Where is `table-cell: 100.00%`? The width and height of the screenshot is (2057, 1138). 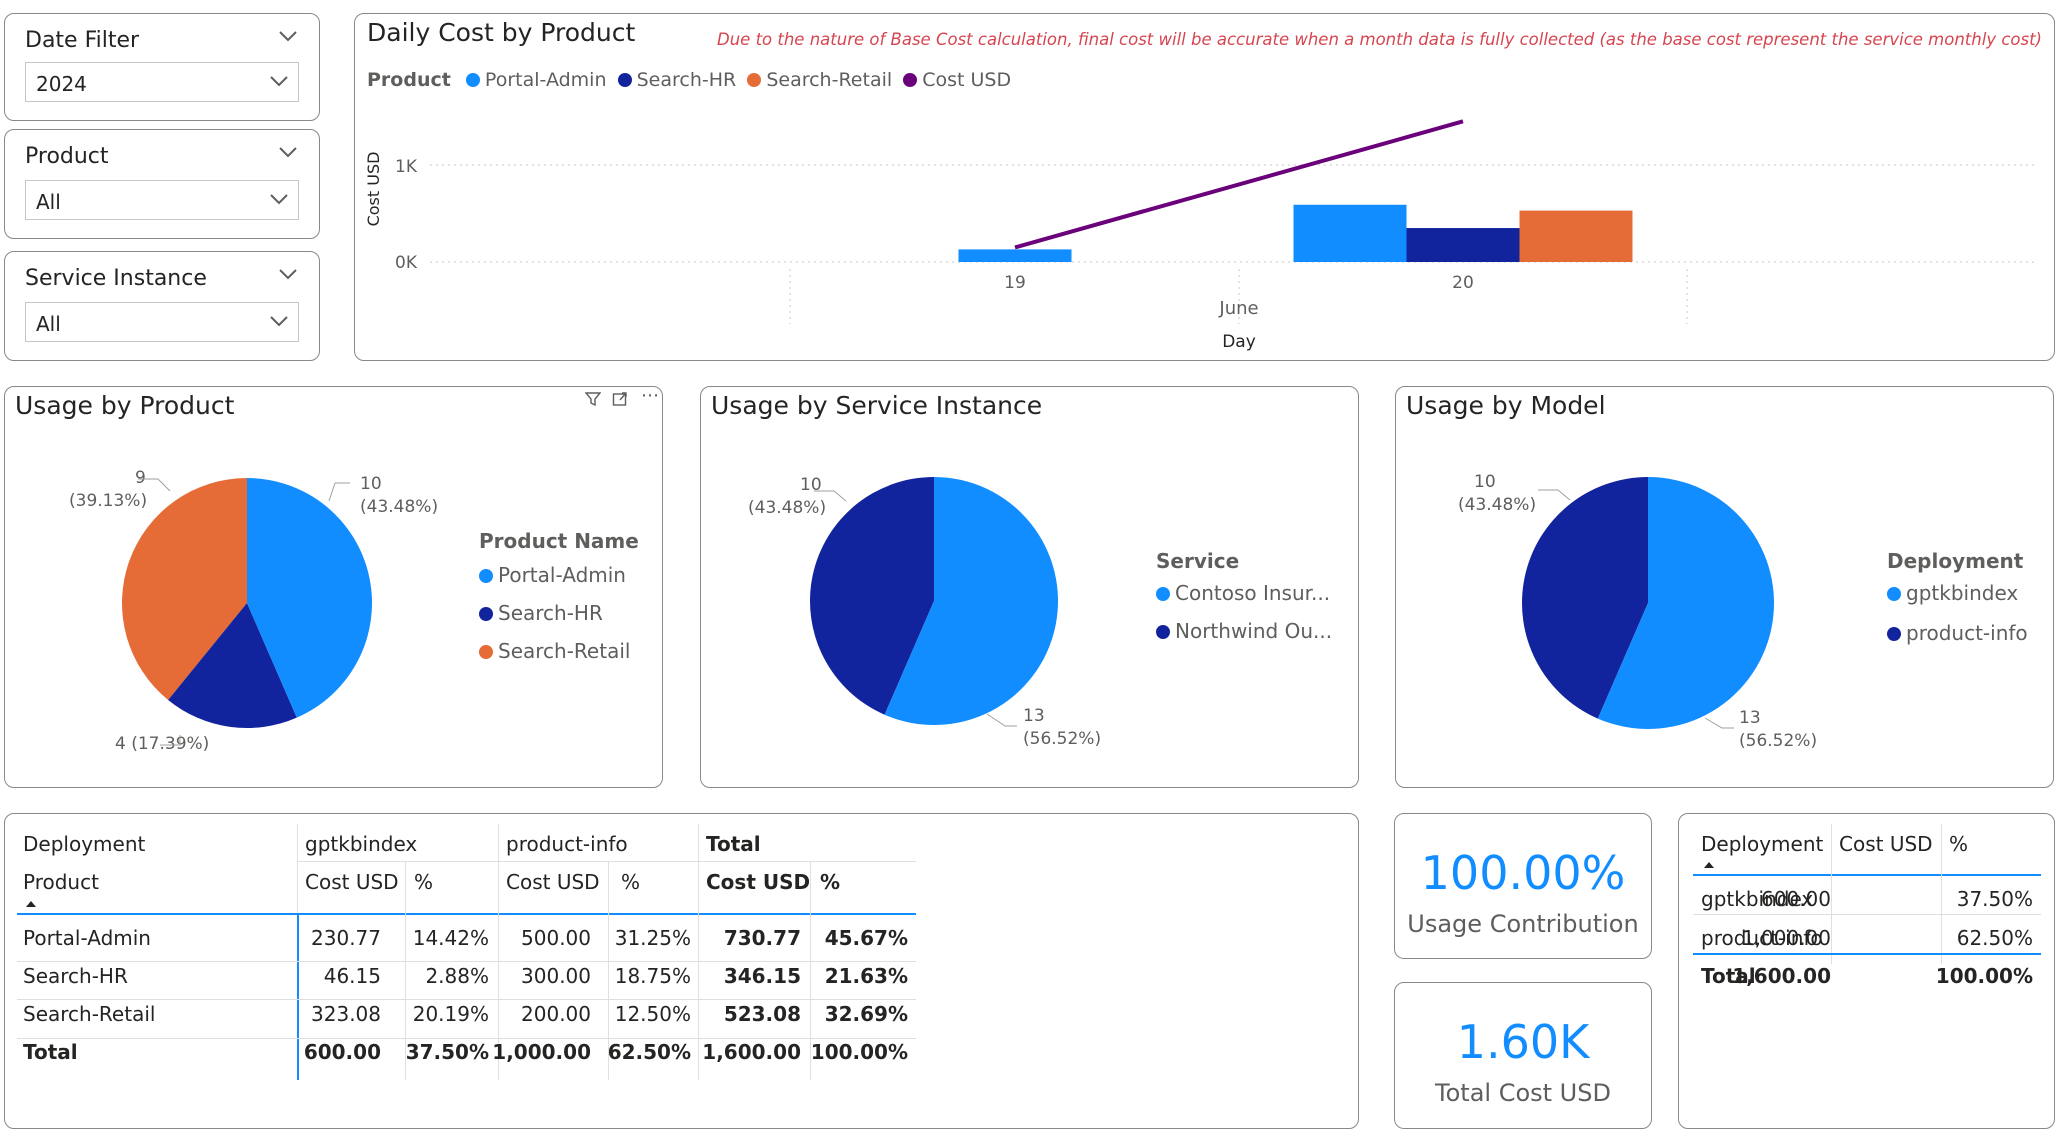
table-cell: 100.00% is located at coordinates (859, 1052).